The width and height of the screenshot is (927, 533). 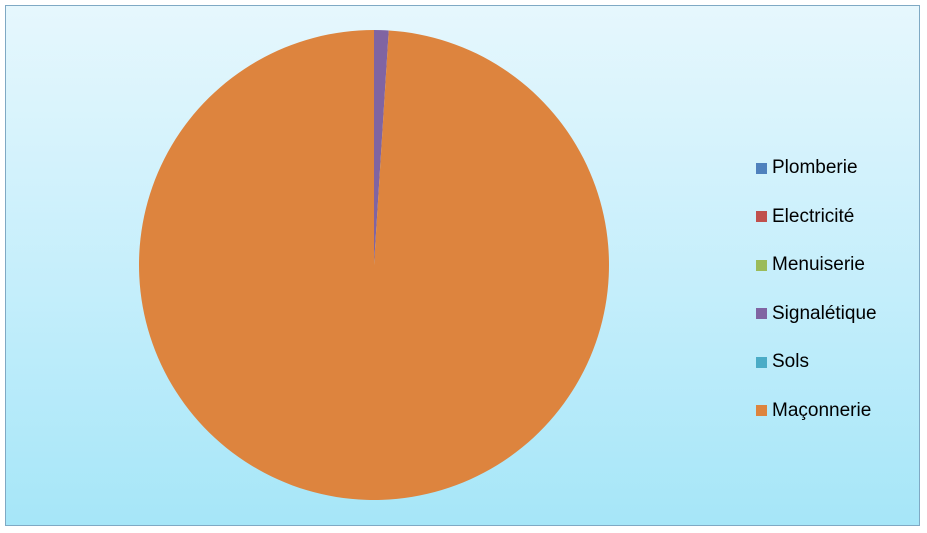 What do you see at coordinates (790, 362) in the screenshot?
I see `legend-label: Sols` at bounding box center [790, 362].